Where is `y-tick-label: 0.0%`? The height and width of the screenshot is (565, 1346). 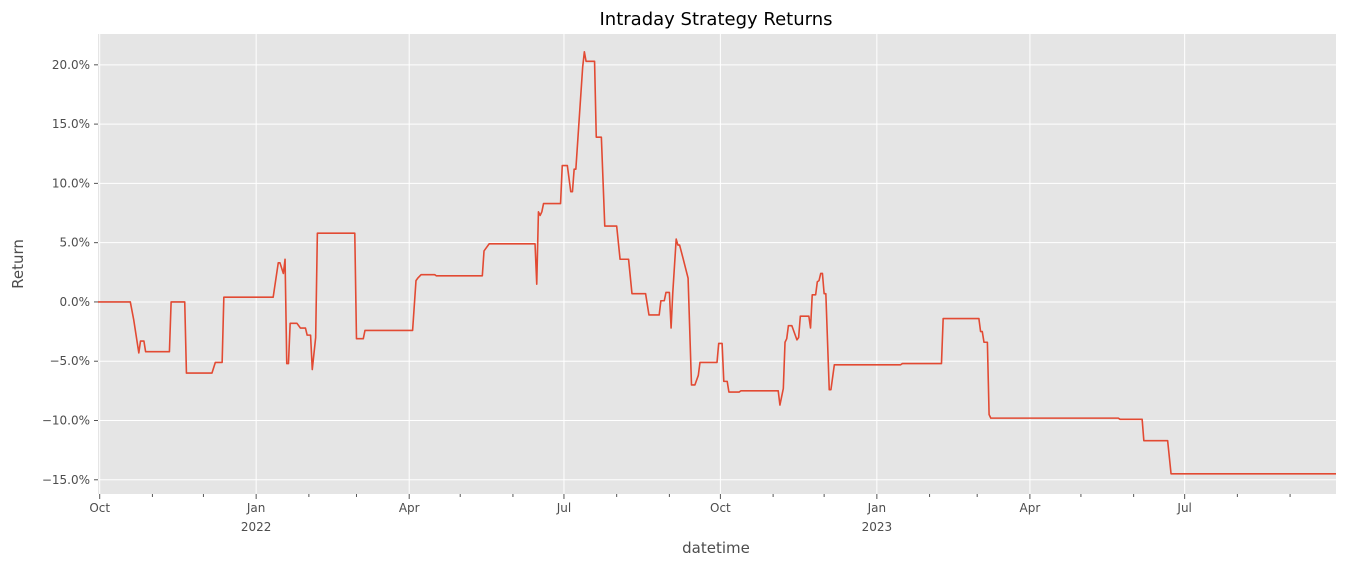
y-tick-label: 0.0% is located at coordinates (75, 302).